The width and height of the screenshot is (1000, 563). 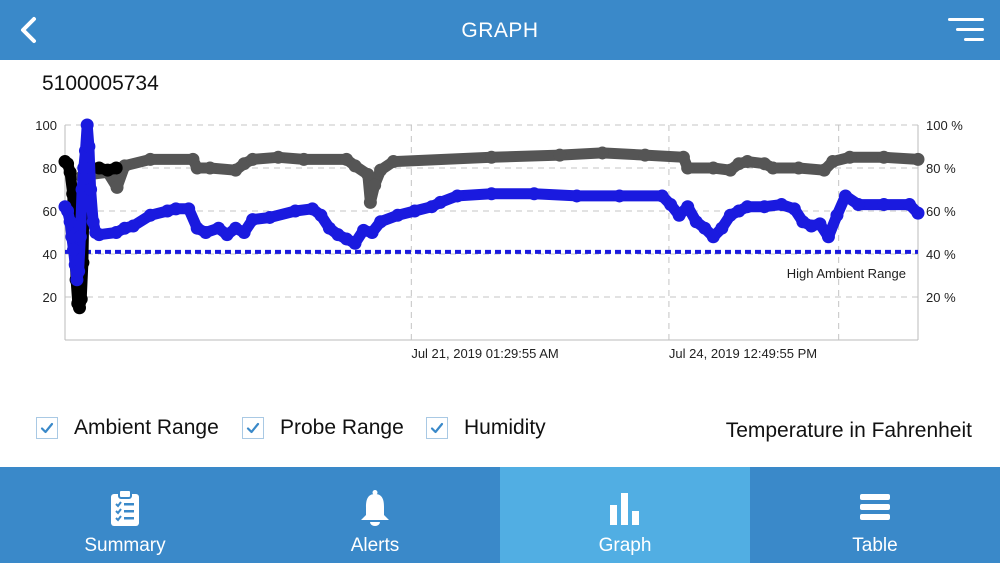 What do you see at coordinates (944, 125) in the screenshot?
I see `y-tick-label-right: 100 %` at bounding box center [944, 125].